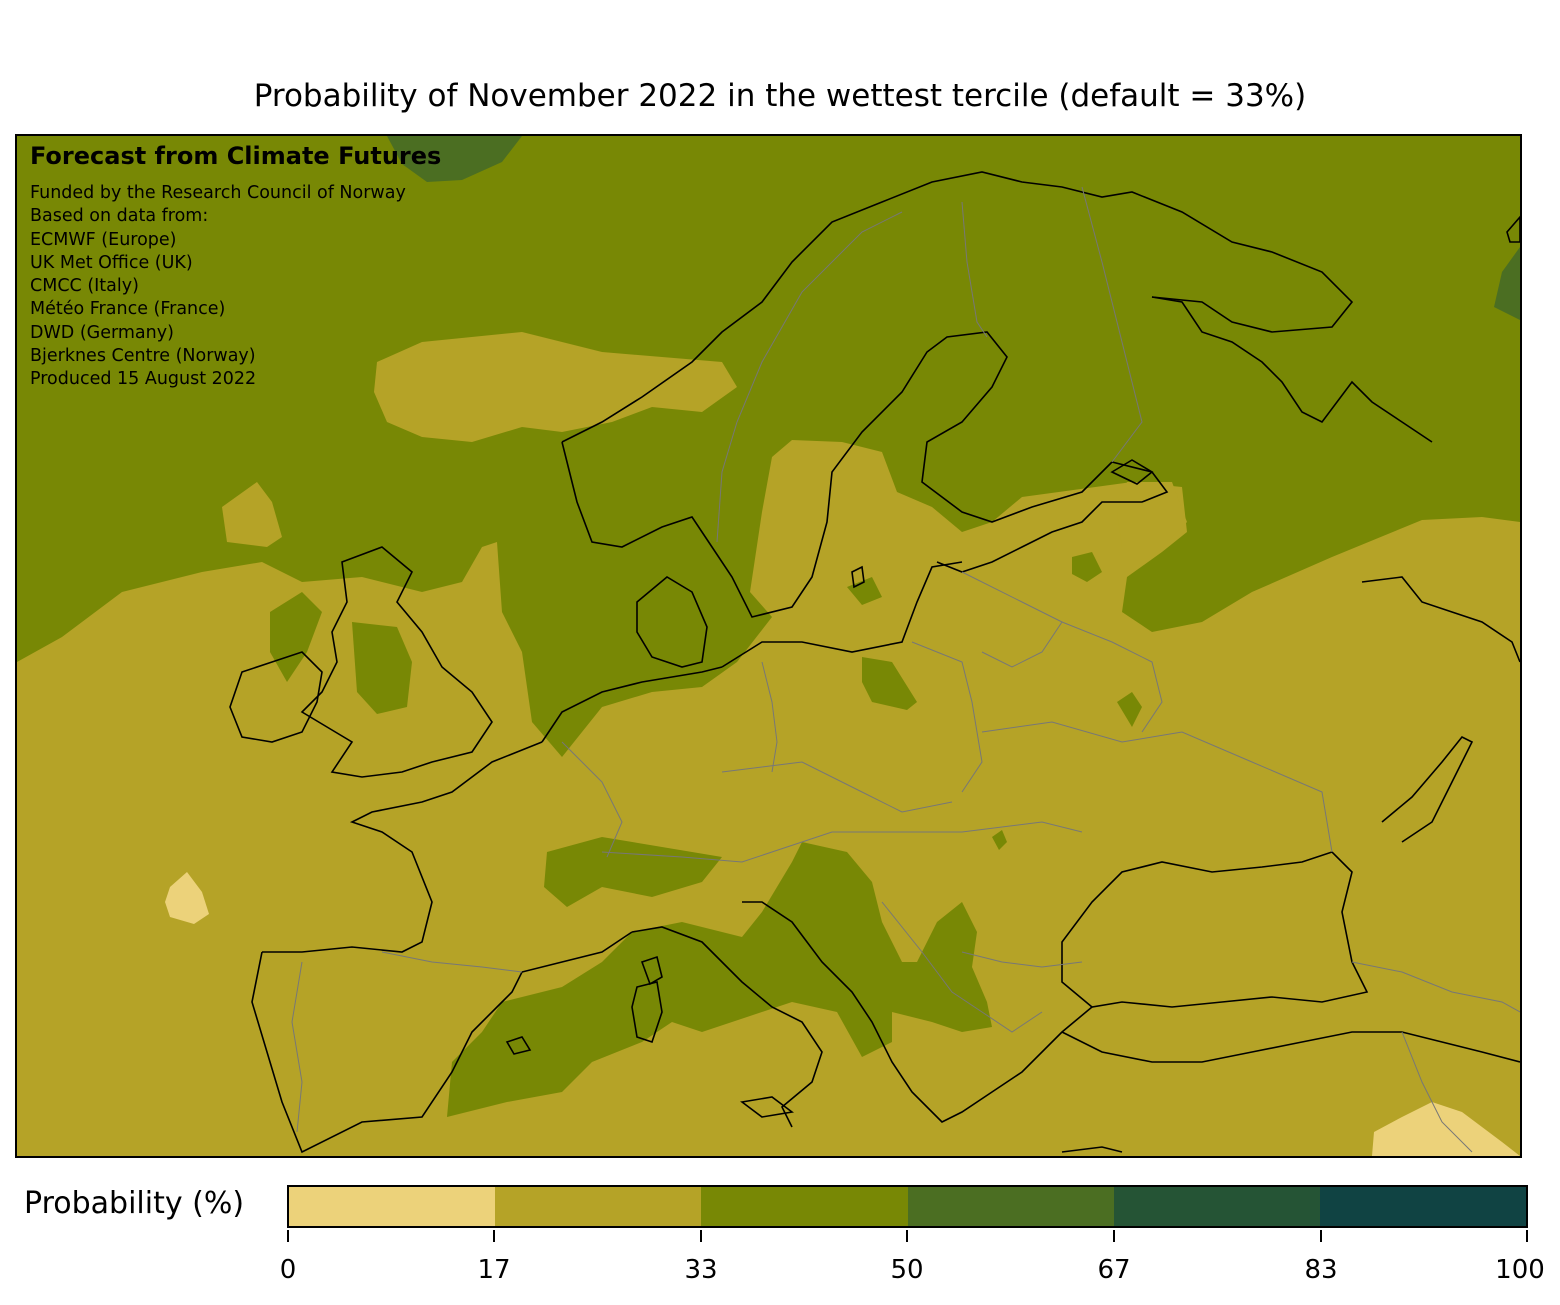 This screenshot has height=1305, width=1560. I want to click on region-33-50-alps, so click(633, 872).